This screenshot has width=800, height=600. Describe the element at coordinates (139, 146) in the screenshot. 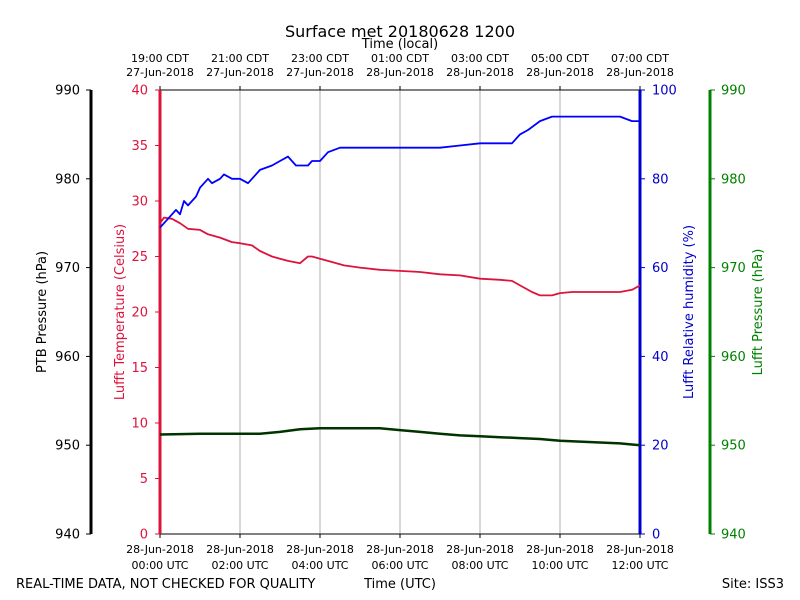

I see `temp-tick-label: 35` at that location.